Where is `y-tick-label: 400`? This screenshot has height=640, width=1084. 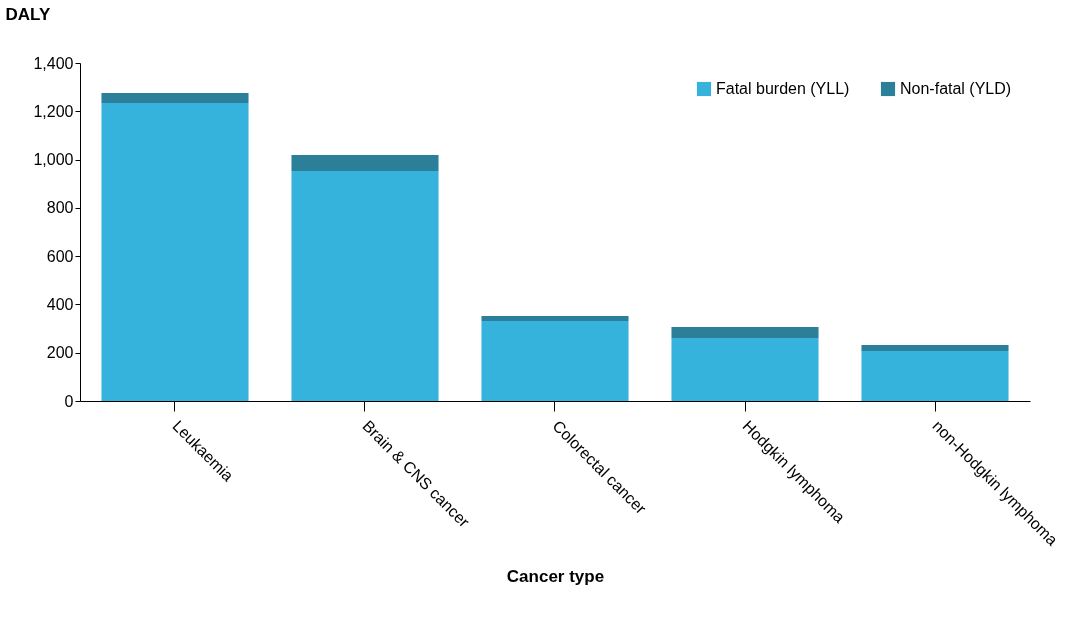 y-tick-label: 400 is located at coordinates (60, 304).